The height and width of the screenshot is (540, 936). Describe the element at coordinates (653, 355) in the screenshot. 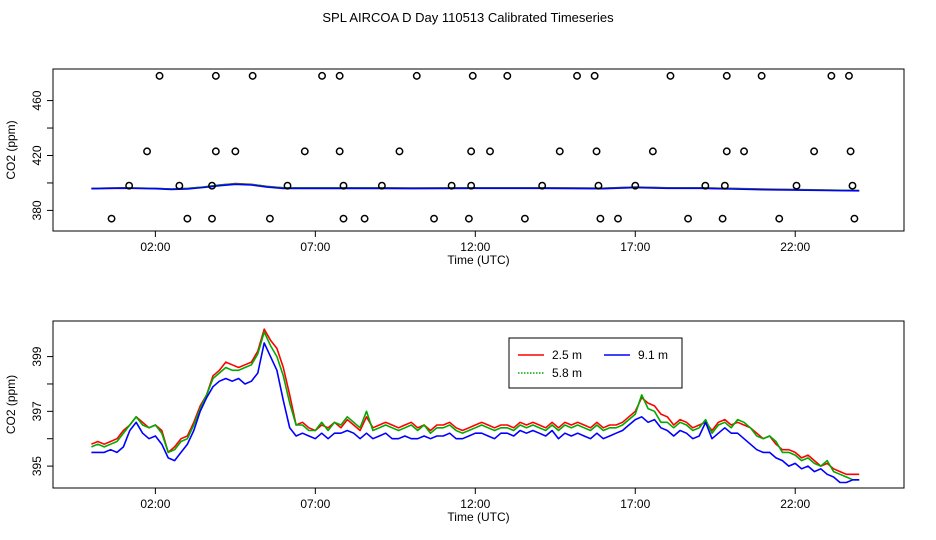

I see `legend-label: 9.1 m` at that location.